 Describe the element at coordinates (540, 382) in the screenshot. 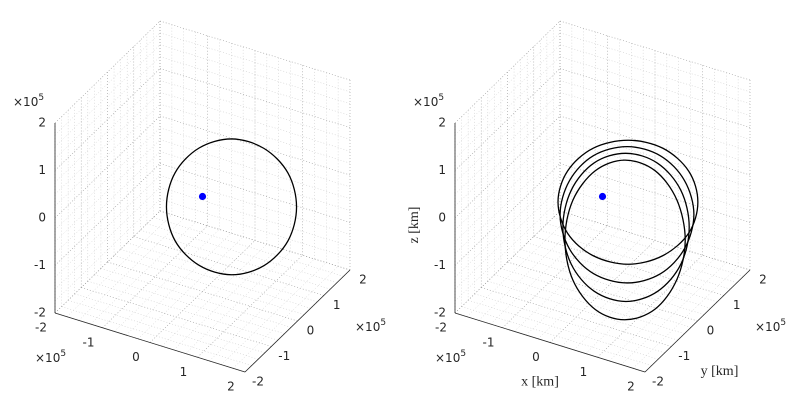

I see `x-axis-label: x [km]` at that location.